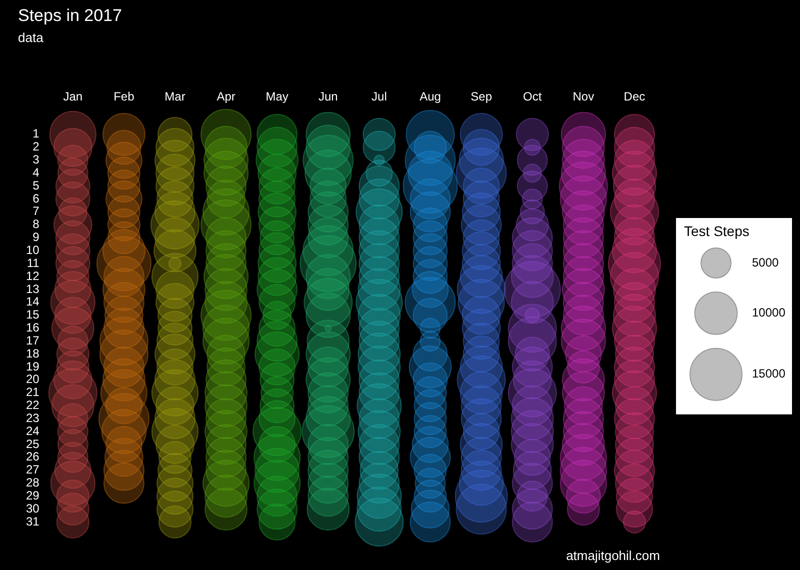  What do you see at coordinates (33, 289) in the screenshot?
I see `y-tick-label: 13` at bounding box center [33, 289].